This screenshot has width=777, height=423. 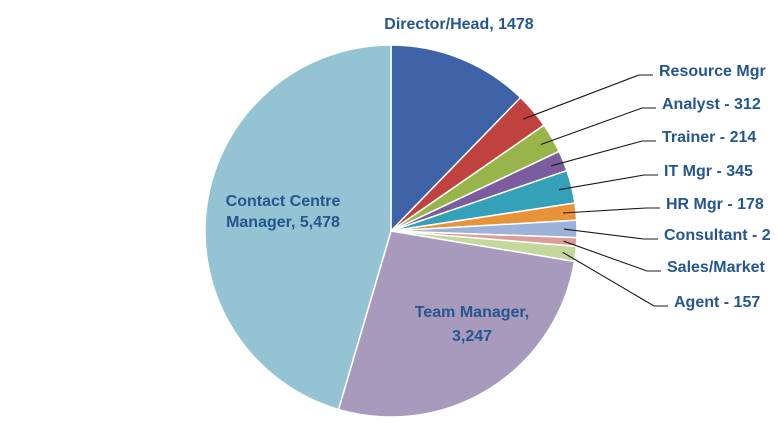 I want to click on slice-label: Contact Centre Manager, 5,478, so click(x=283, y=212).